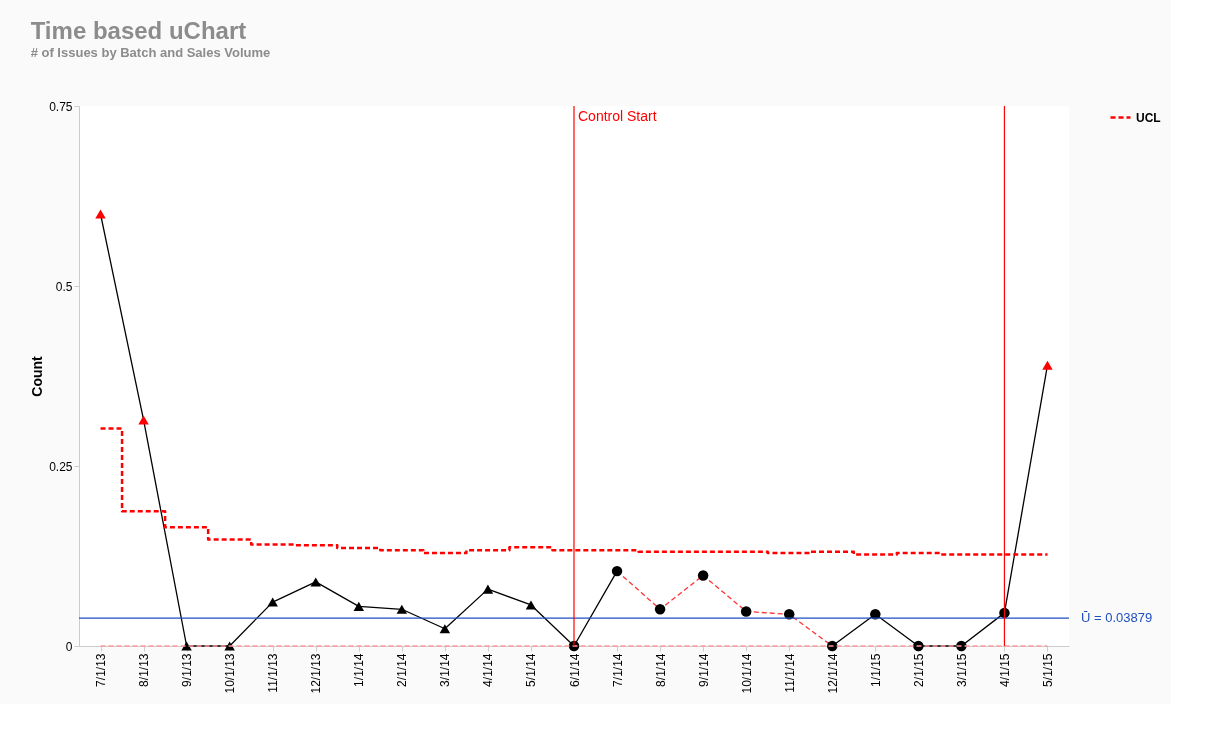 Image resolution: width=1207 pixels, height=738 pixels. I want to click on x-tick-label: 11/1/13, so click(273, 673).